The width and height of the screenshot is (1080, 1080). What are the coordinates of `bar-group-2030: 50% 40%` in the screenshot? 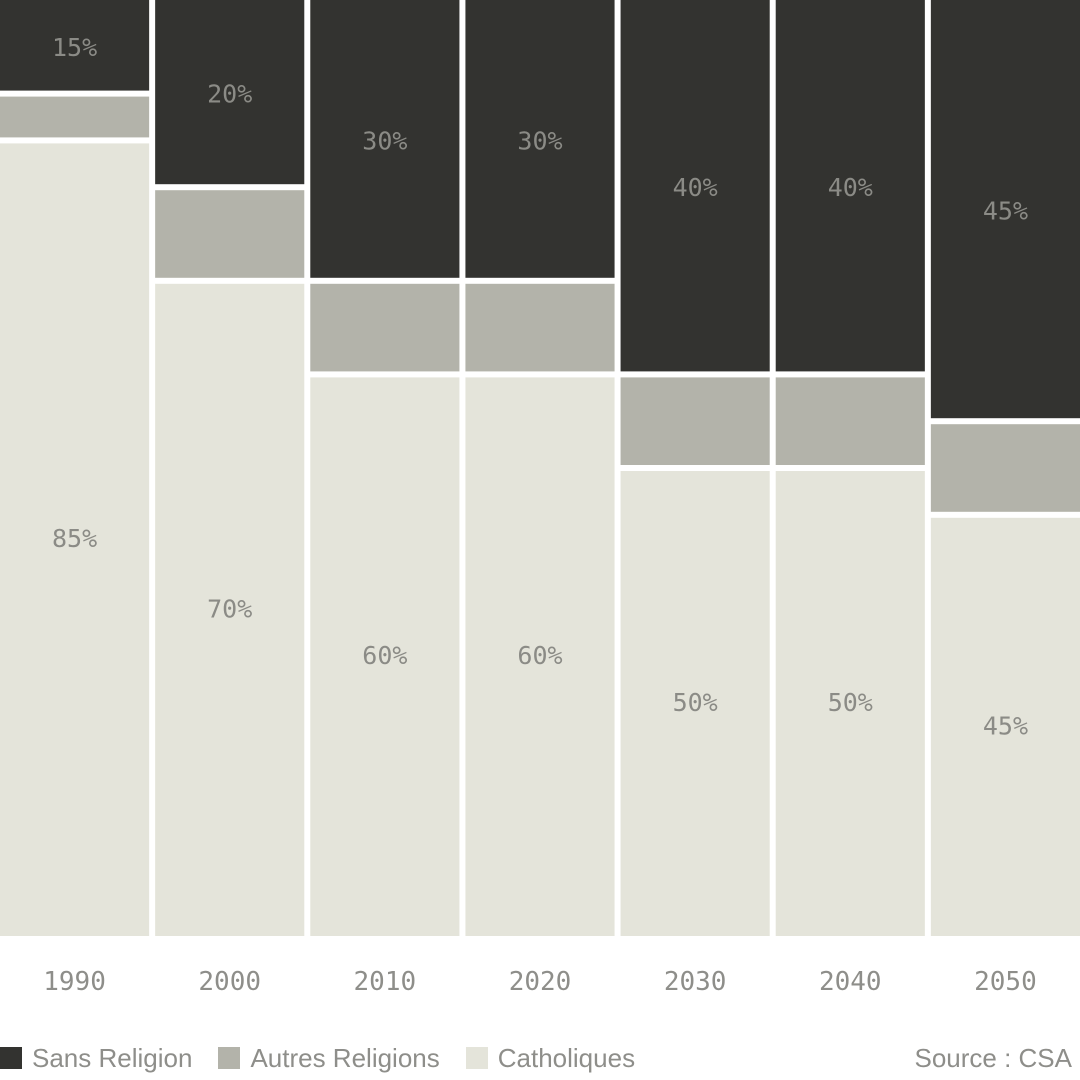 It's located at (695, 468).